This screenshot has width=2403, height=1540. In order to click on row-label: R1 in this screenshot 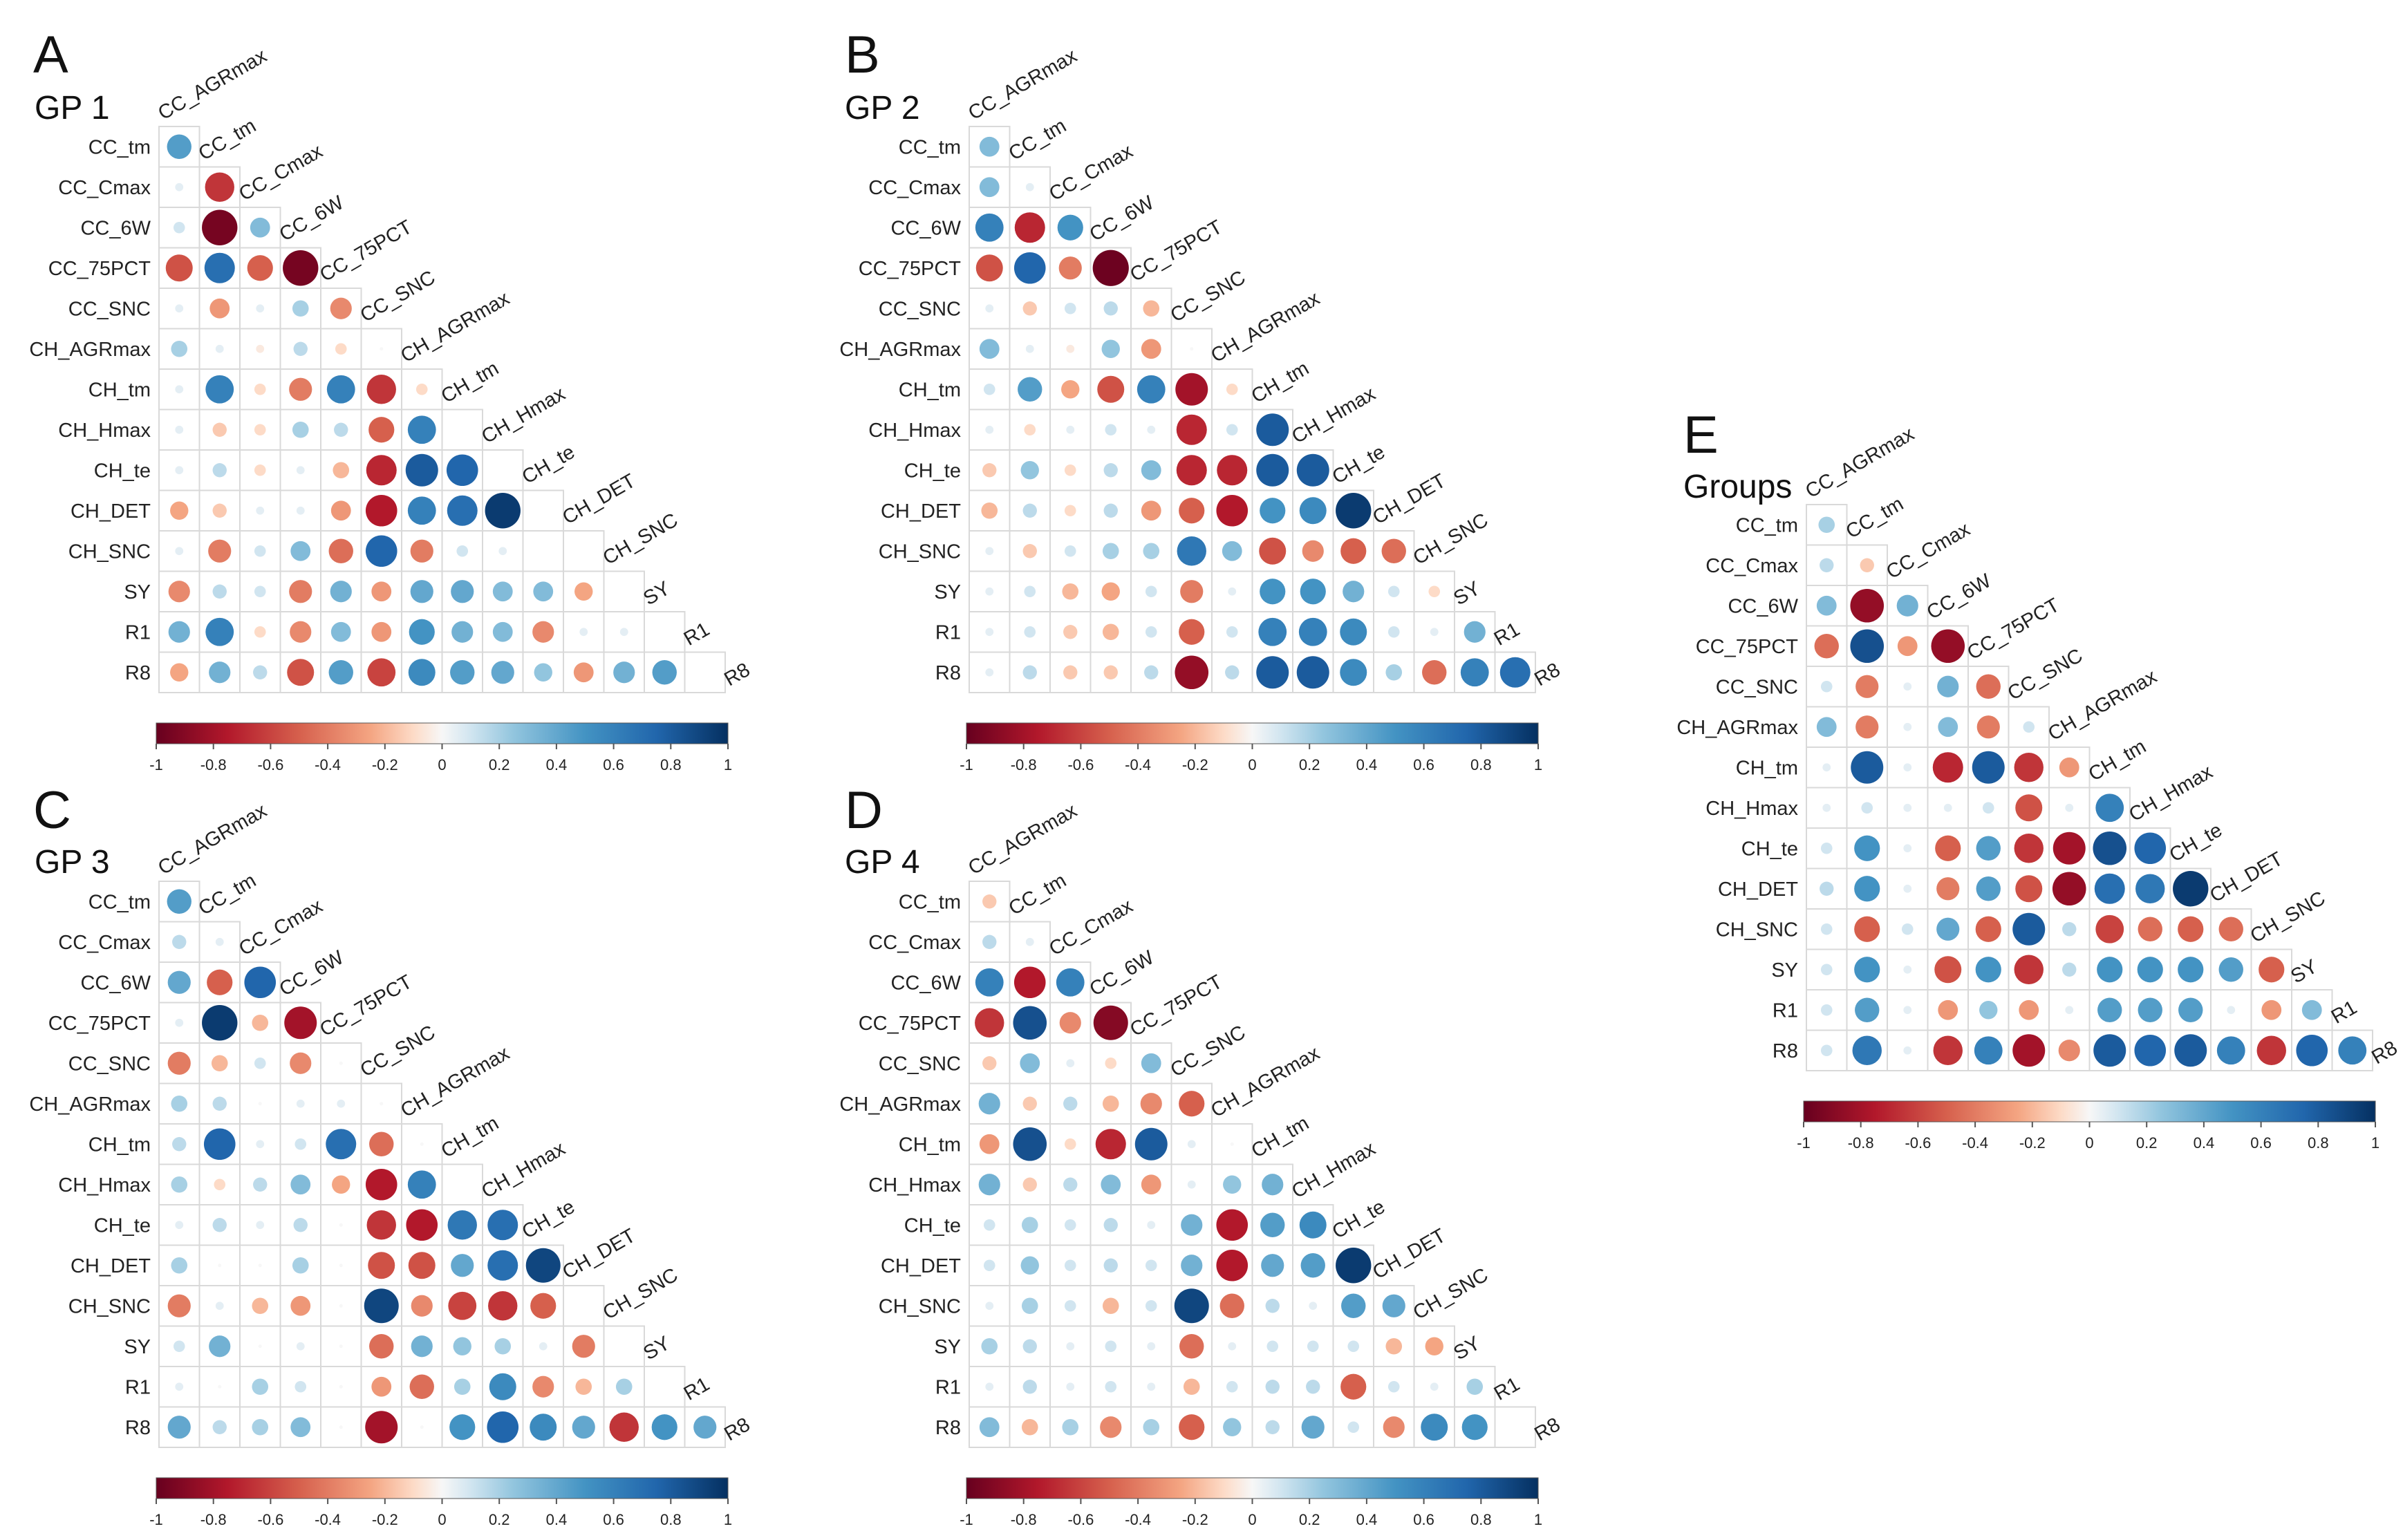, I will do `click(948, 632)`.